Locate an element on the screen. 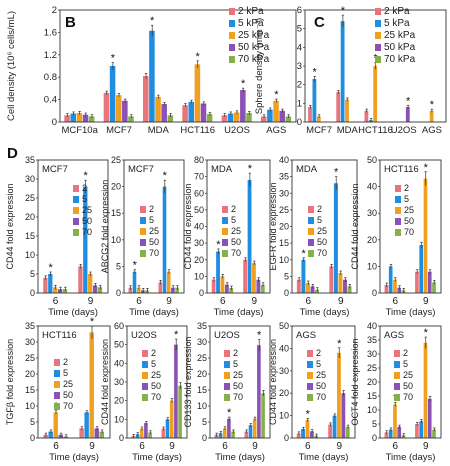  y-axis-label: TGFβ fold expression is located at coordinates (10, 382).